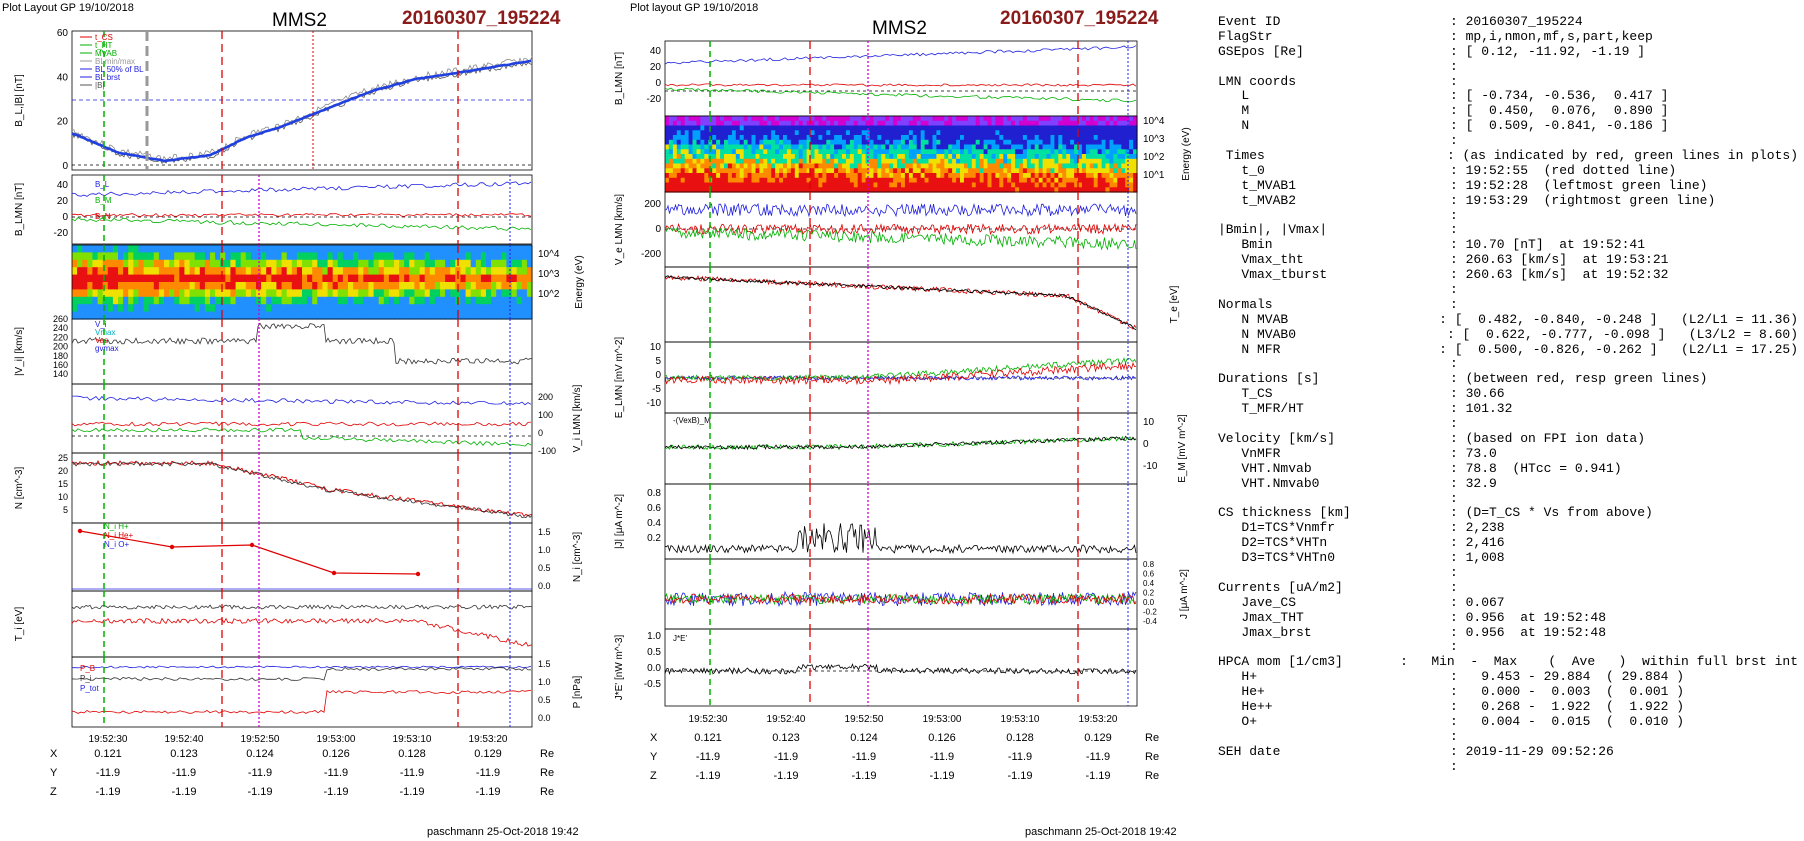 Image resolution: width=1804 pixels, height=841 pixels. What do you see at coordinates (900, 303) in the screenshot?
I see `te-perp-series` at bounding box center [900, 303].